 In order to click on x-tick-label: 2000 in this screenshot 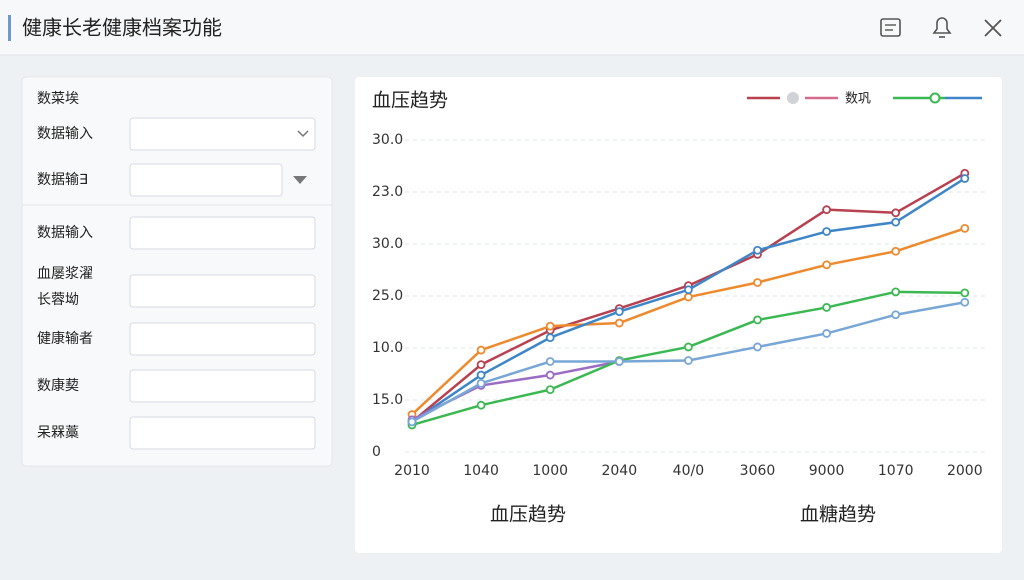, I will do `click(965, 471)`.